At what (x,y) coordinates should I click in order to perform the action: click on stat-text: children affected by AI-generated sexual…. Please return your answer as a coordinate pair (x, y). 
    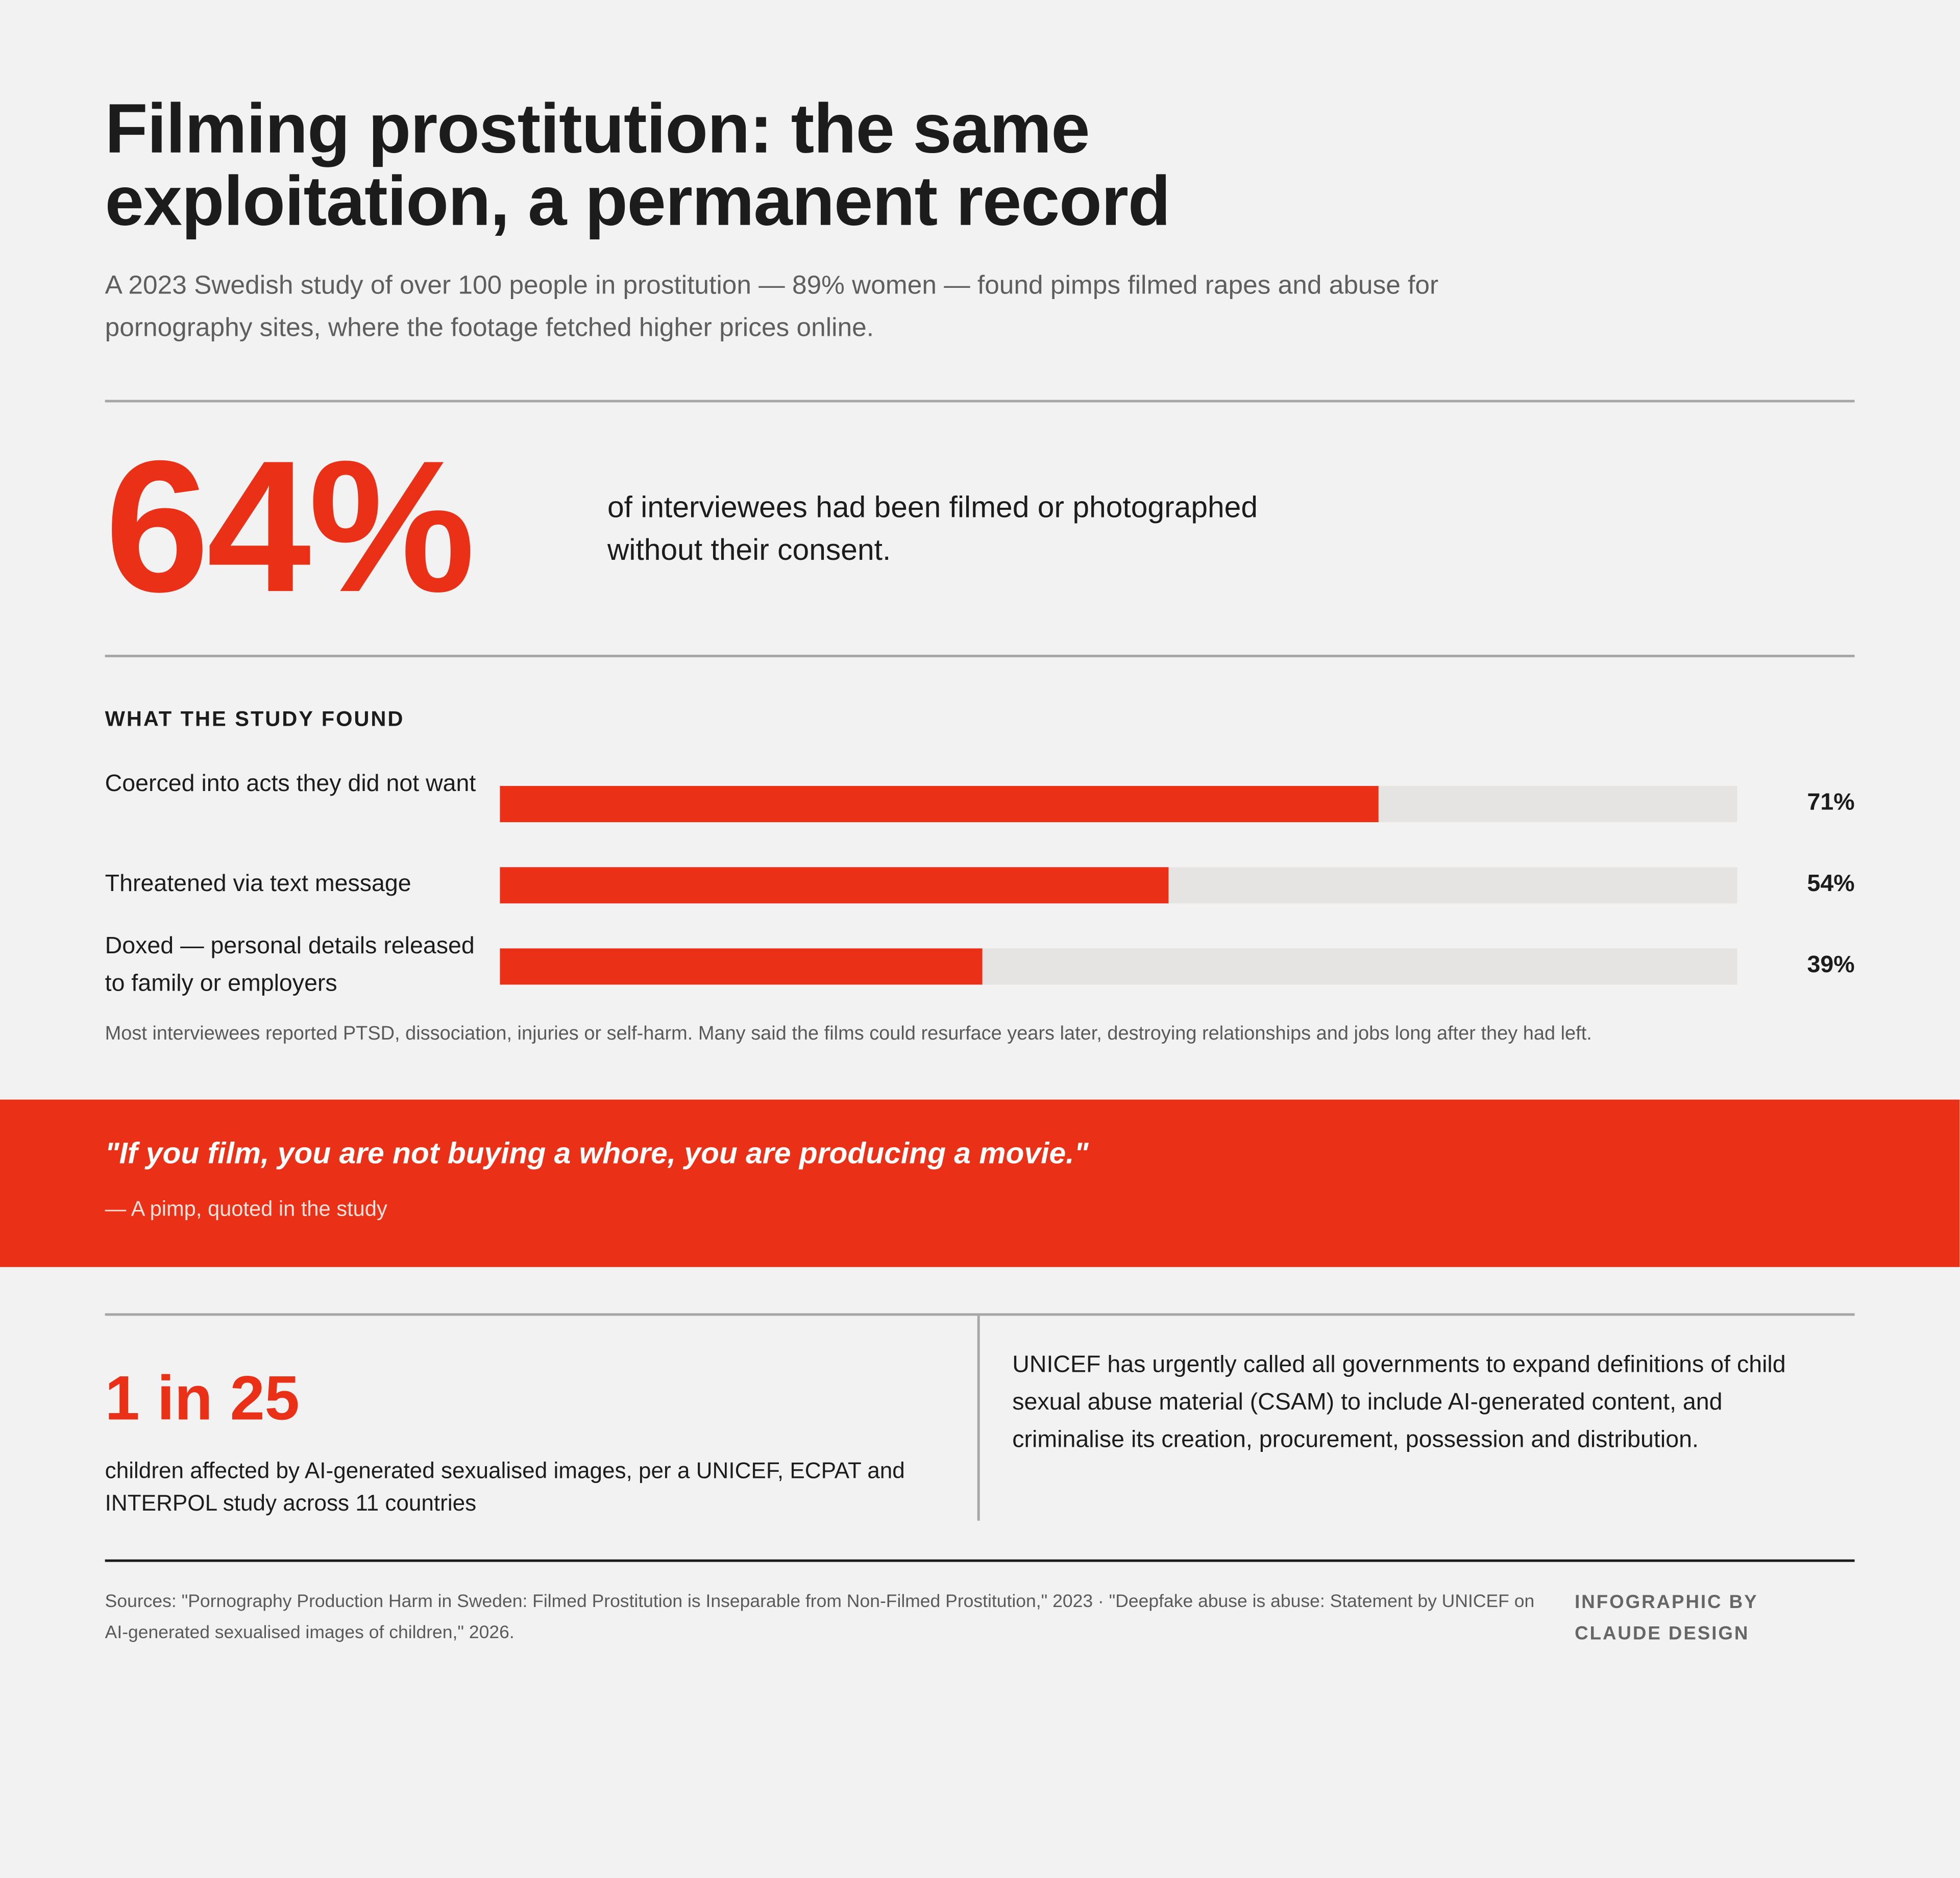
    Looking at the image, I should click on (505, 1487).